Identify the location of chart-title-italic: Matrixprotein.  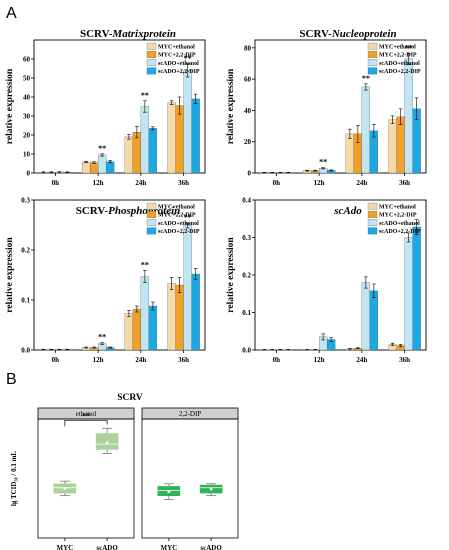
(143, 34).